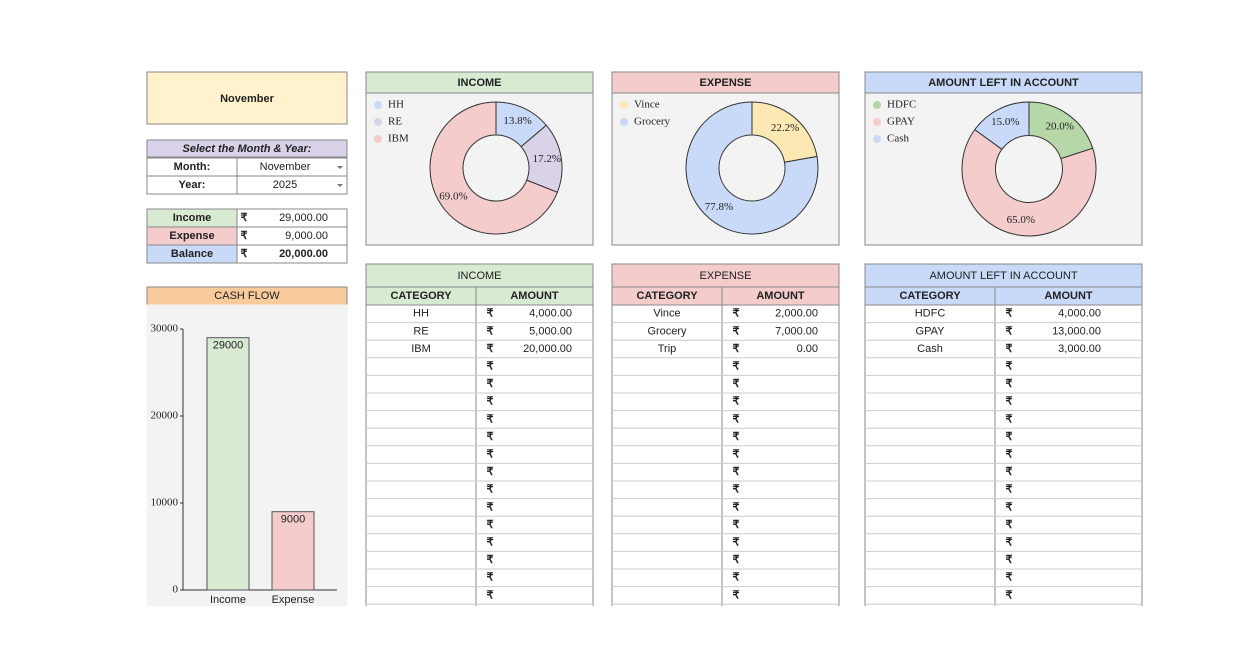 The height and width of the screenshot is (657, 1249). What do you see at coordinates (1060, 126) in the screenshot?
I see `slice-label: 20.0%` at bounding box center [1060, 126].